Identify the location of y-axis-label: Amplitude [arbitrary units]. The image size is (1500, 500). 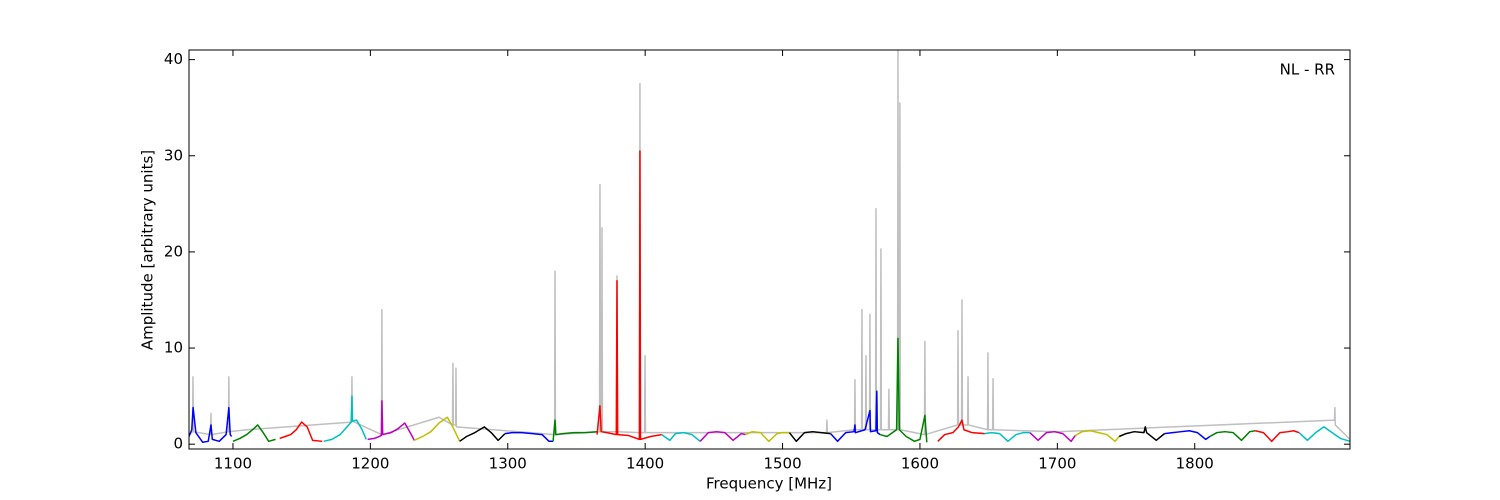
(148, 250).